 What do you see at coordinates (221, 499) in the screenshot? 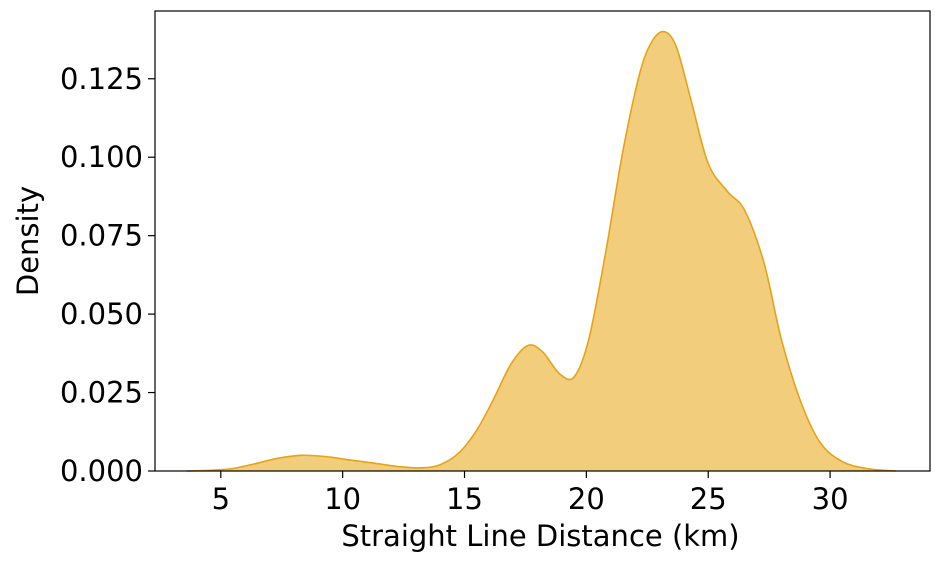
I see `x-tick-label: 5` at bounding box center [221, 499].